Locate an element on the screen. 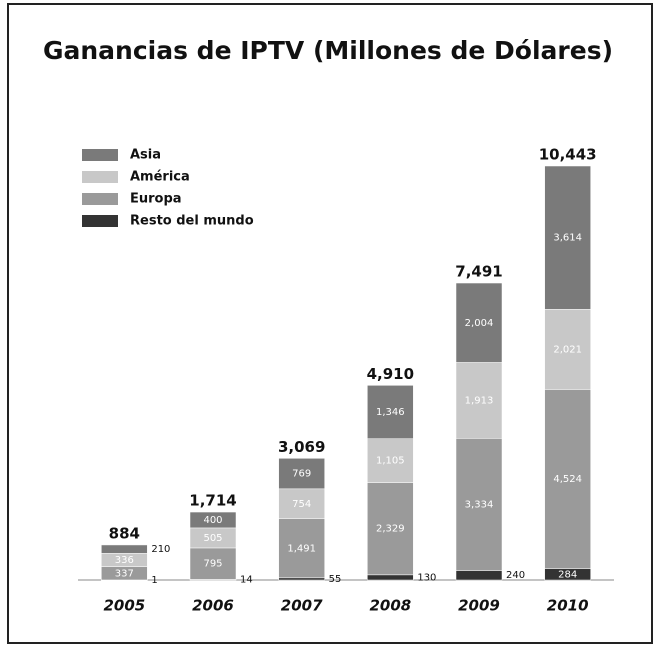 Image resolution: width=656 pixels, height=647 pixels. value-label: 4,524 is located at coordinates (567, 479).